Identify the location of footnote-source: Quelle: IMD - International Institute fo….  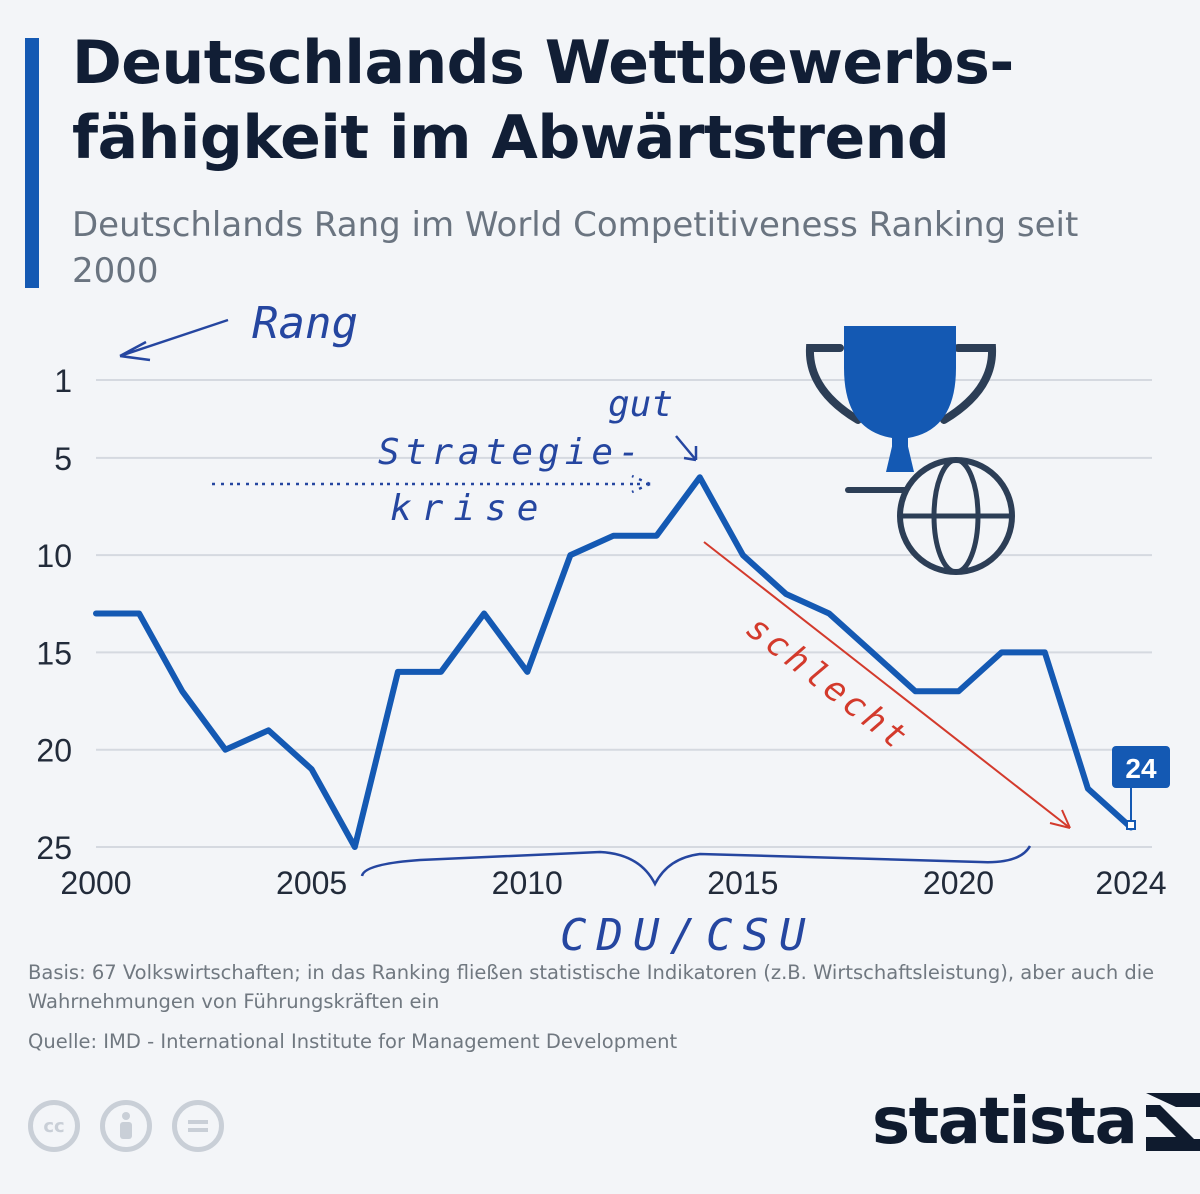
(353, 1041).